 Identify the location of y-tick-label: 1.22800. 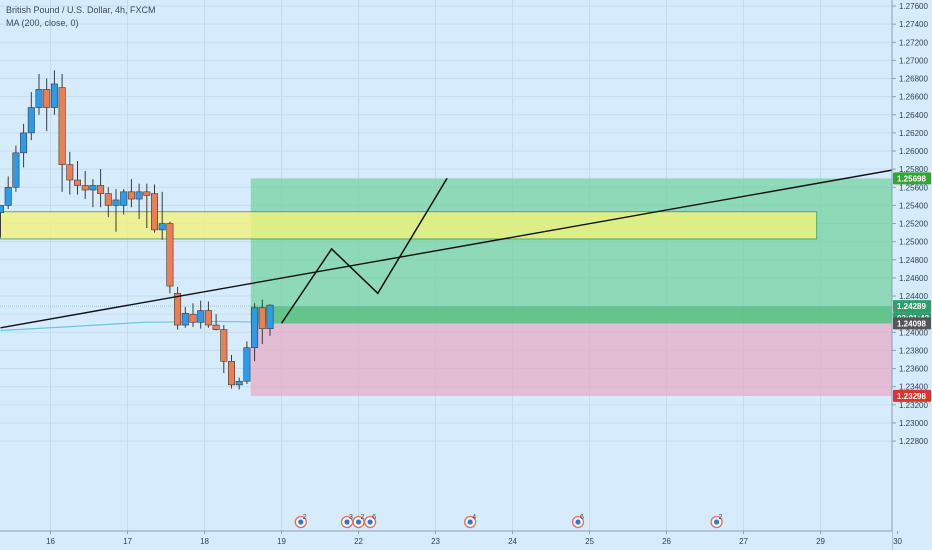
(913, 441).